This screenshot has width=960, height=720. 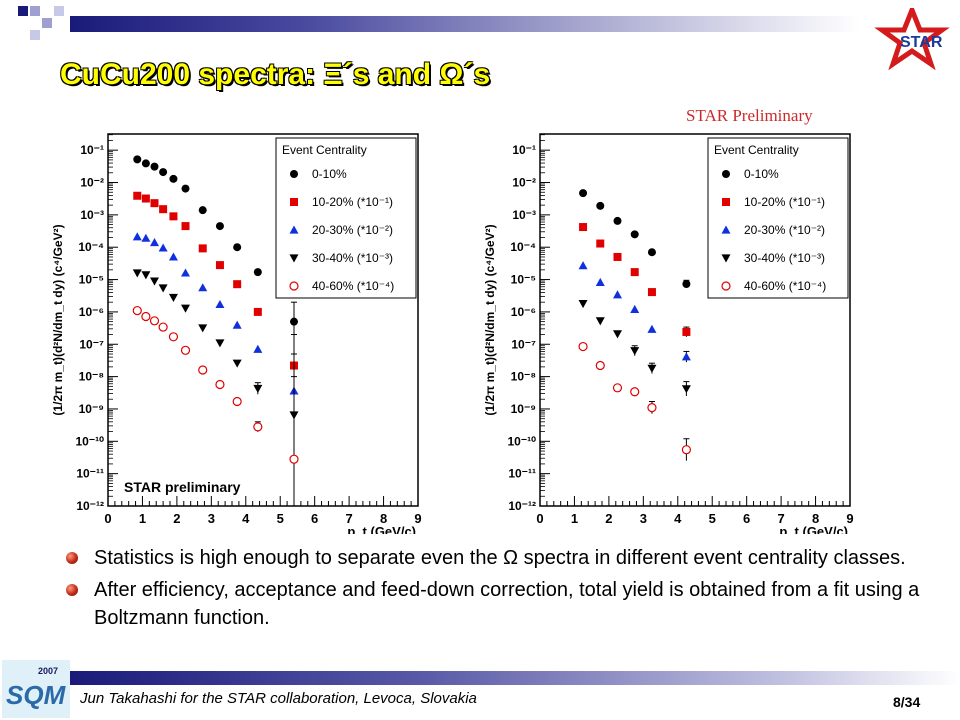 What do you see at coordinates (215, 248) in the screenshot?
I see `series-0-10-` at bounding box center [215, 248].